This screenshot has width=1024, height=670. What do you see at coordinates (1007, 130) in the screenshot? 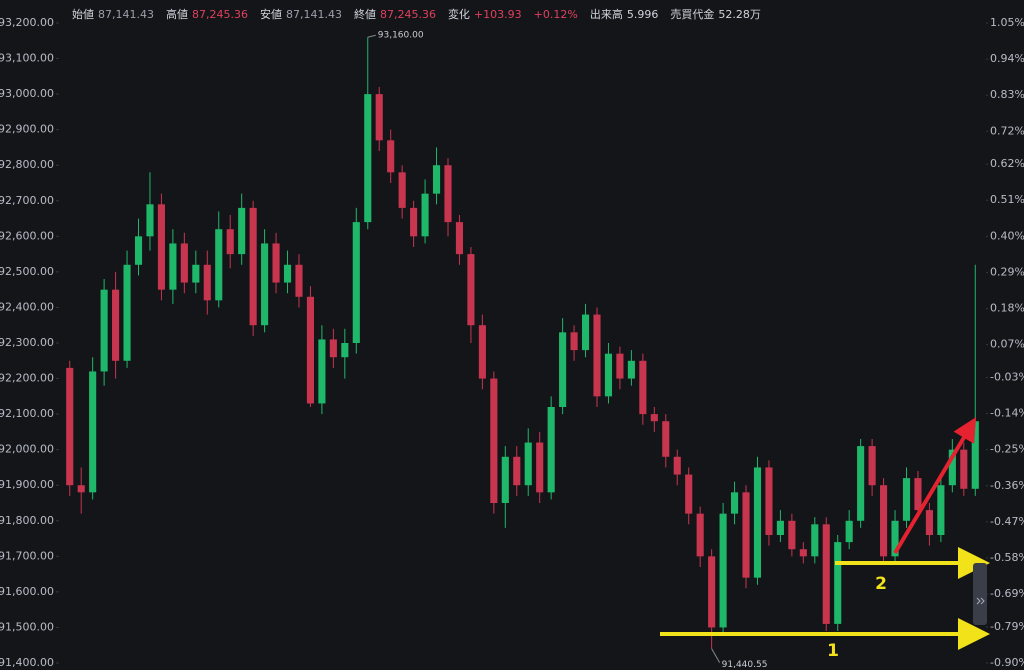
I see `y2-tick-label: 0.72%` at bounding box center [1007, 130].